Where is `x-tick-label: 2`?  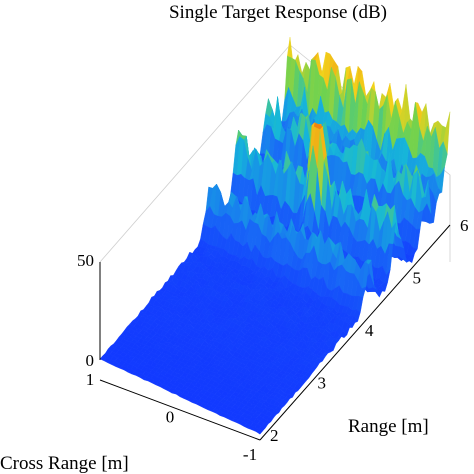 x-tick-label: 2 is located at coordinates (274, 435).